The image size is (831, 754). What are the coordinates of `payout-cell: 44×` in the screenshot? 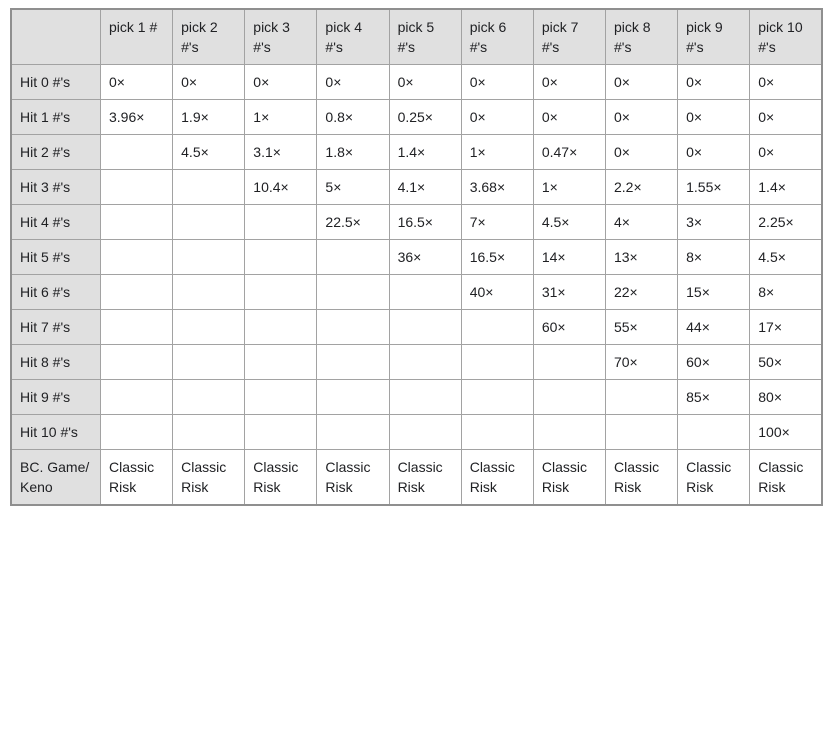 It's located at (714, 327).